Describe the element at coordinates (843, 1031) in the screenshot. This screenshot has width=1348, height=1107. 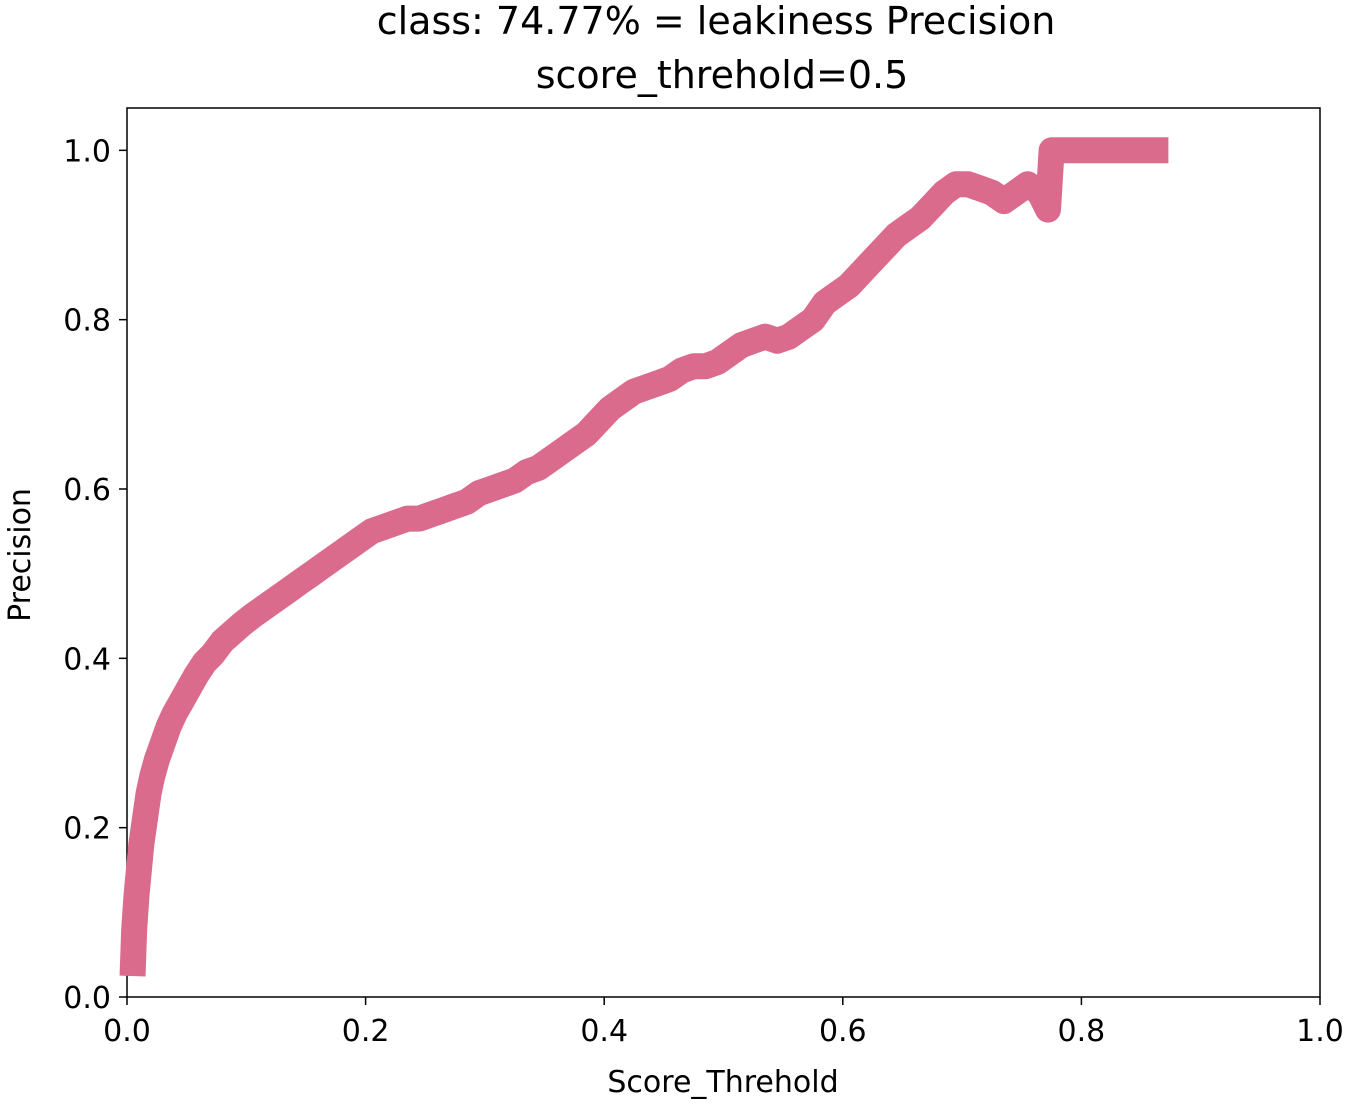
I see `x-tick-label: 0.6` at that location.